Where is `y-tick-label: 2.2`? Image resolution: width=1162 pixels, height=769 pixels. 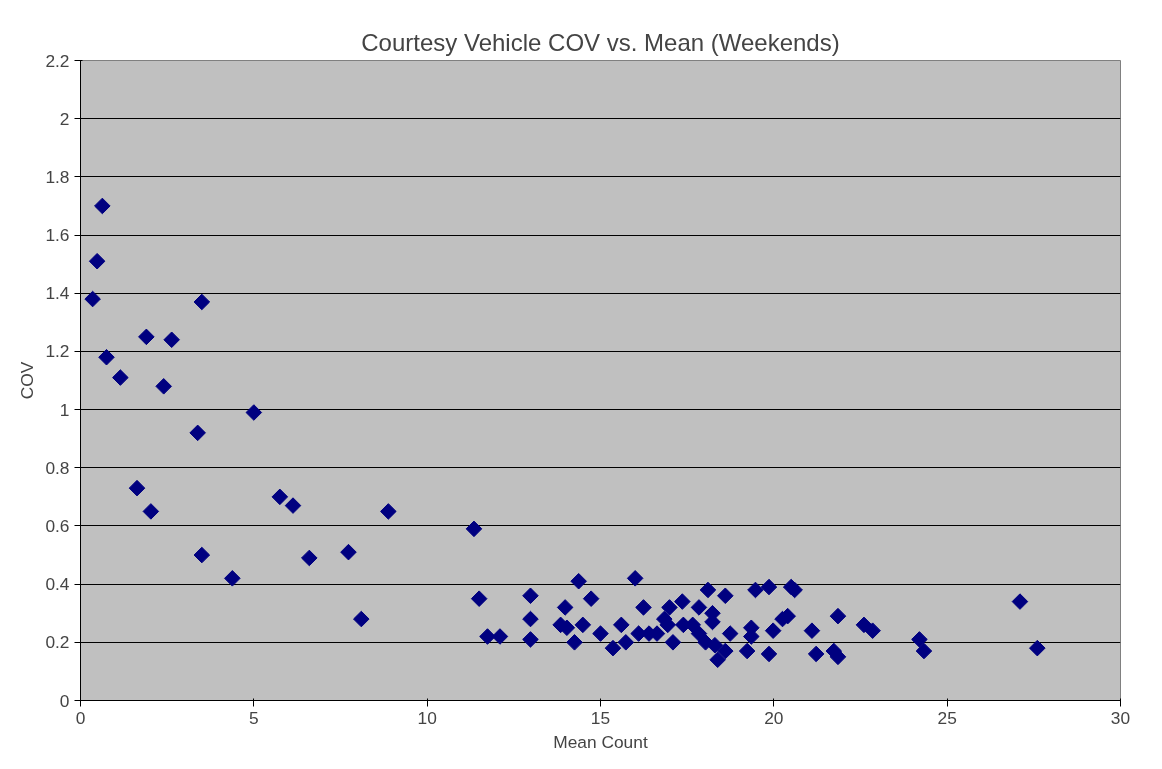
y-tick-label: 2.2 is located at coordinates (57, 60).